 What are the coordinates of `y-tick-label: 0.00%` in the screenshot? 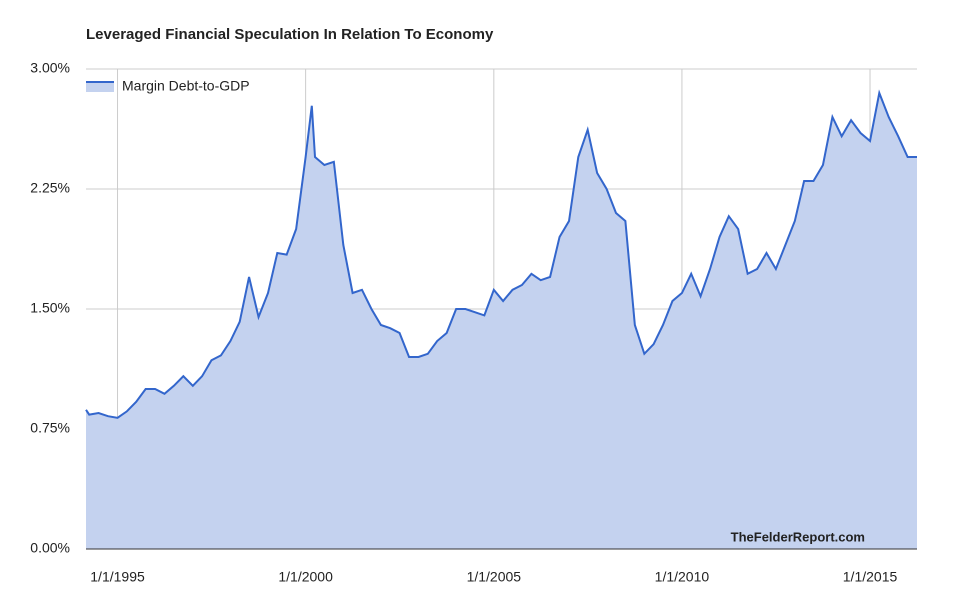 It's located at (50, 548).